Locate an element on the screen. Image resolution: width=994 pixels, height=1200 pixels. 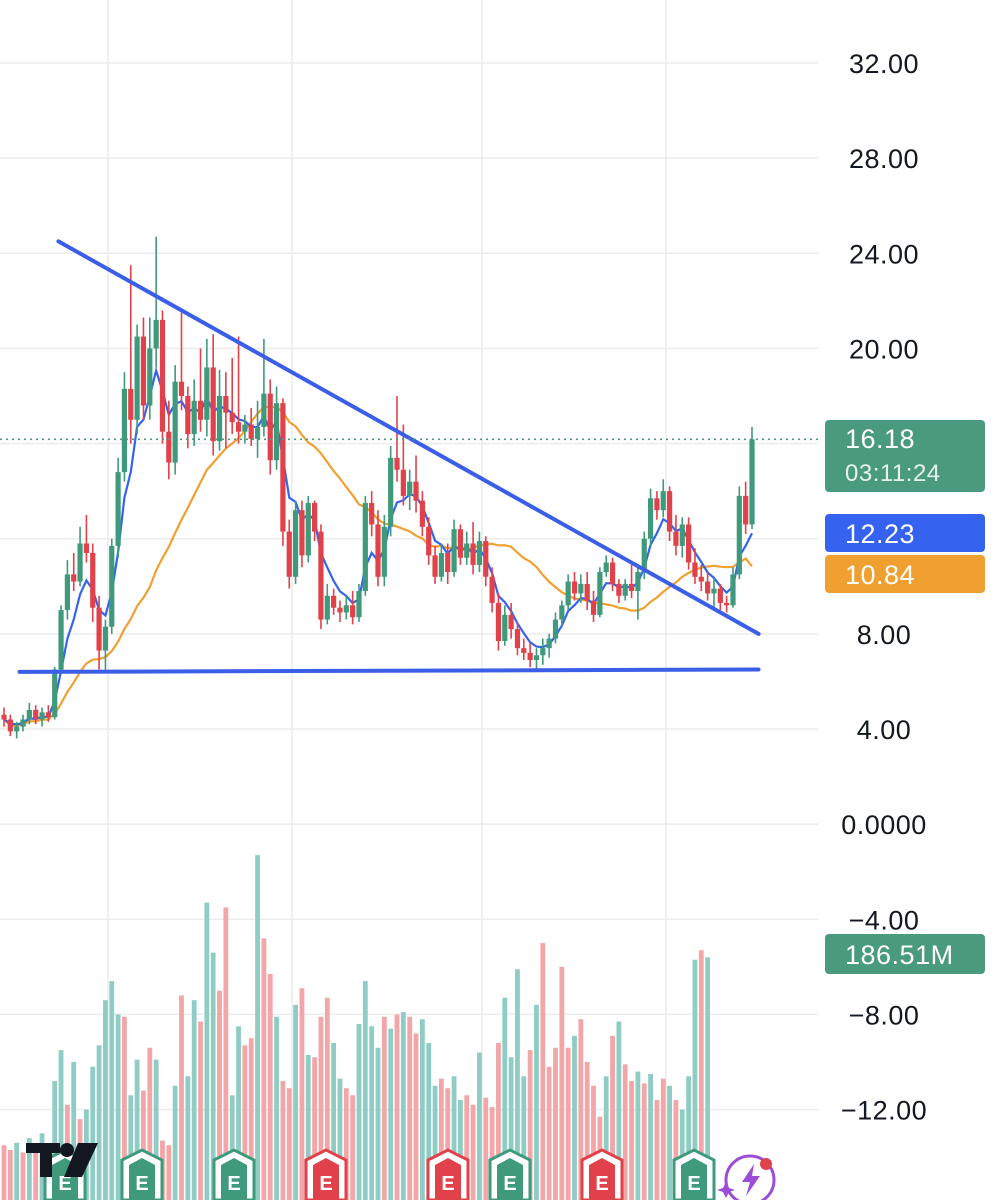
tradingview-logo is located at coordinates (62, 1160).